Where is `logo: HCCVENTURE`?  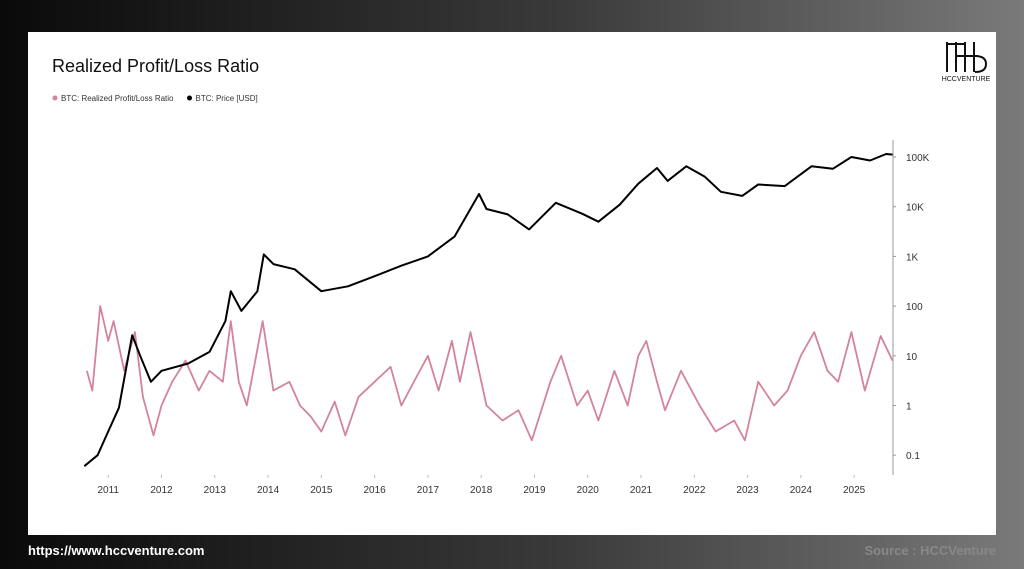
logo: HCCVENTURE is located at coordinates (966, 62).